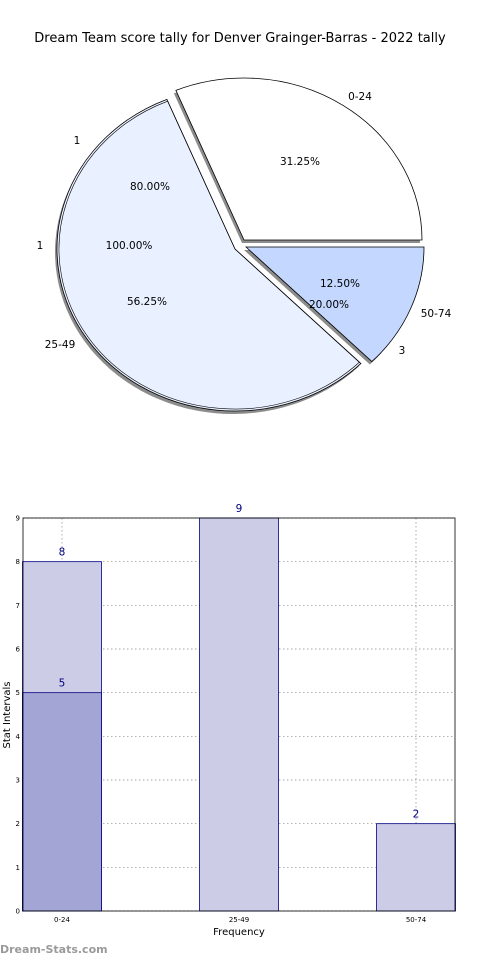 This screenshot has width=480, height=960. I want to click on y-tick-label: 5, so click(18, 693).